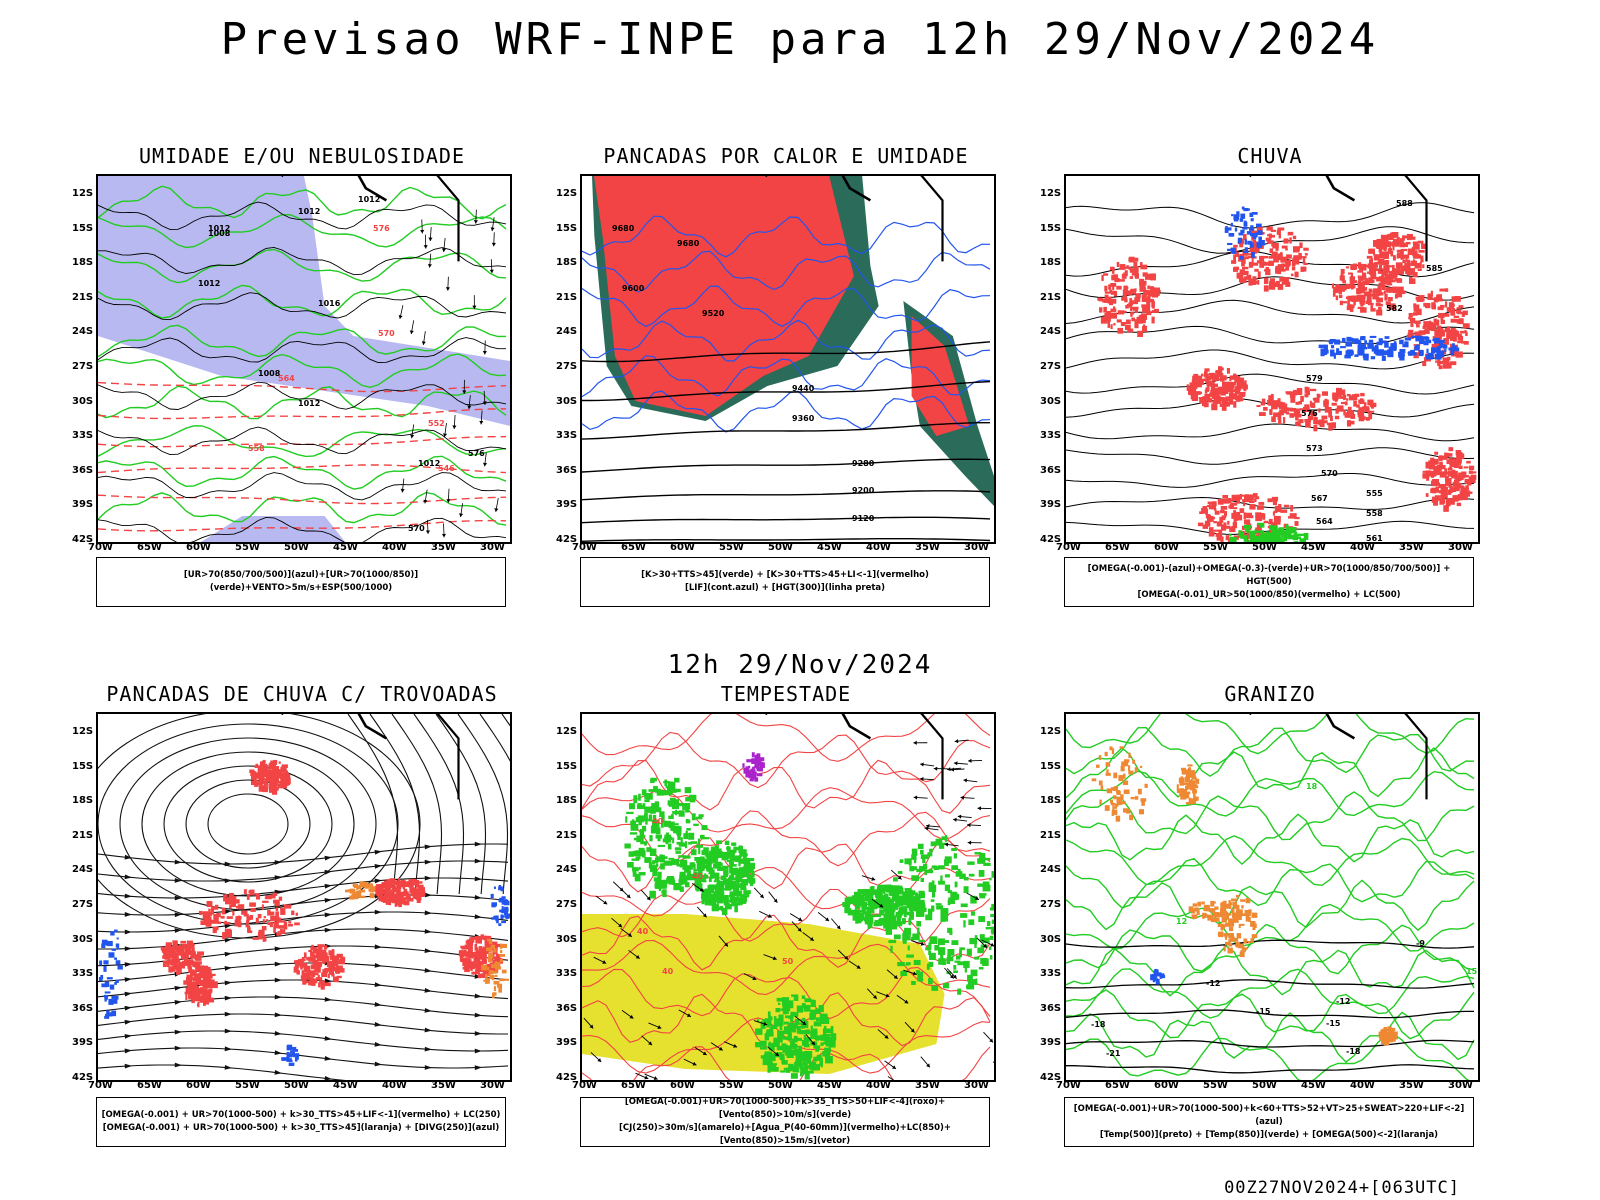 The width and height of the screenshot is (1600, 1200). What do you see at coordinates (1342, 1188) in the screenshot?
I see `run-footer: 00Z27NOV2024+[063UTC]` at bounding box center [1342, 1188].